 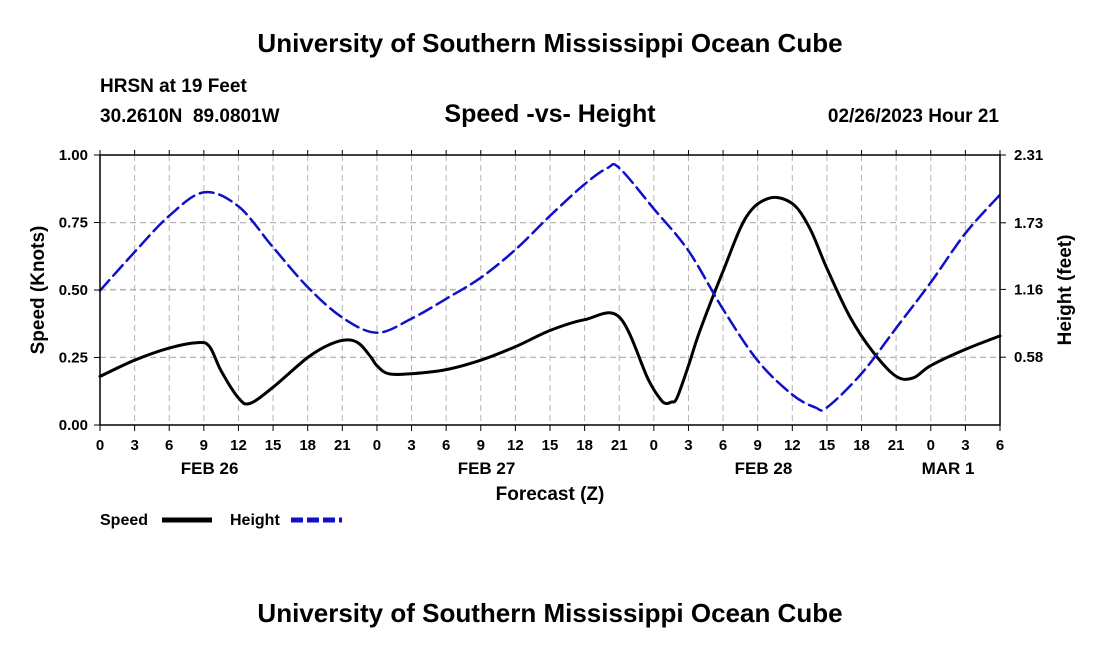 What do you see at coordinates (221, 520) in the screenshot?
I see `legend: Speed Height` at bounding box center [221, 520].